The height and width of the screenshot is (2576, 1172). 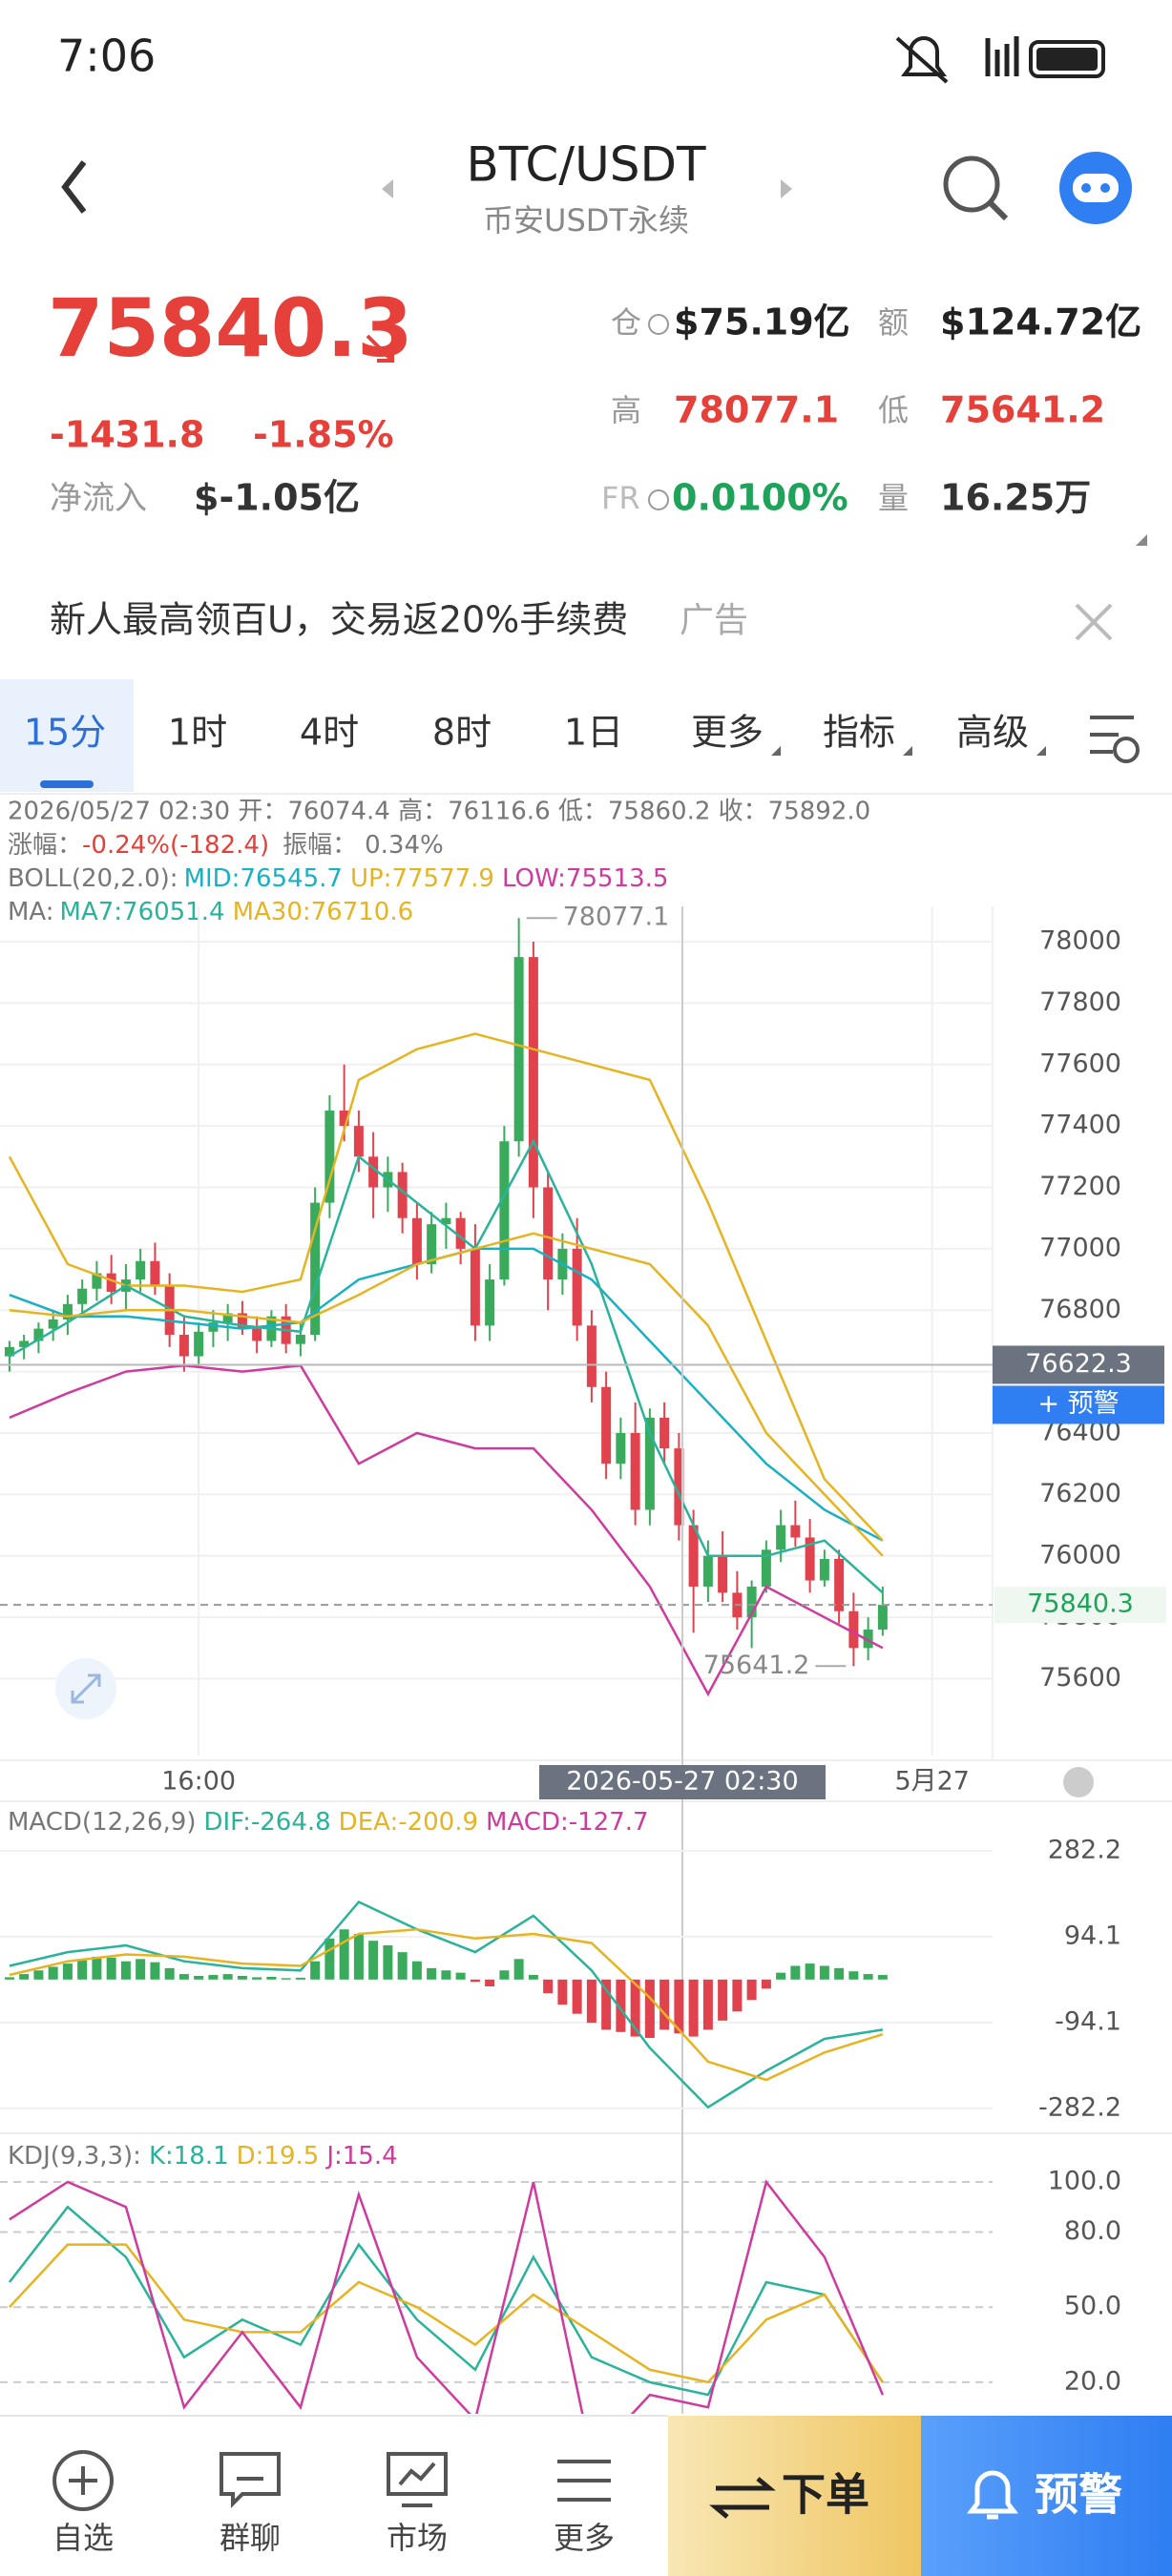 I want to click on price-change-pct: -1.85%, so click(x=323, y=435).